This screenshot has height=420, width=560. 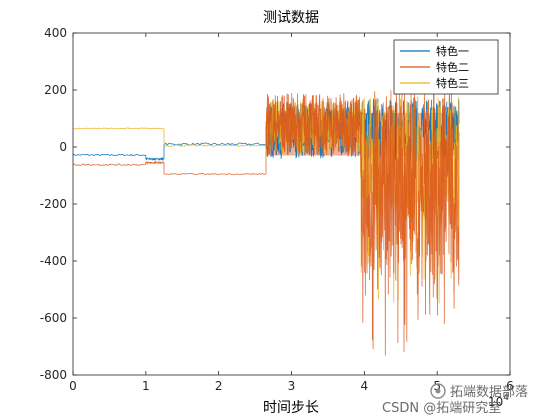 I want to click on legend-entry: 特色二, so click(x=452, y=67).